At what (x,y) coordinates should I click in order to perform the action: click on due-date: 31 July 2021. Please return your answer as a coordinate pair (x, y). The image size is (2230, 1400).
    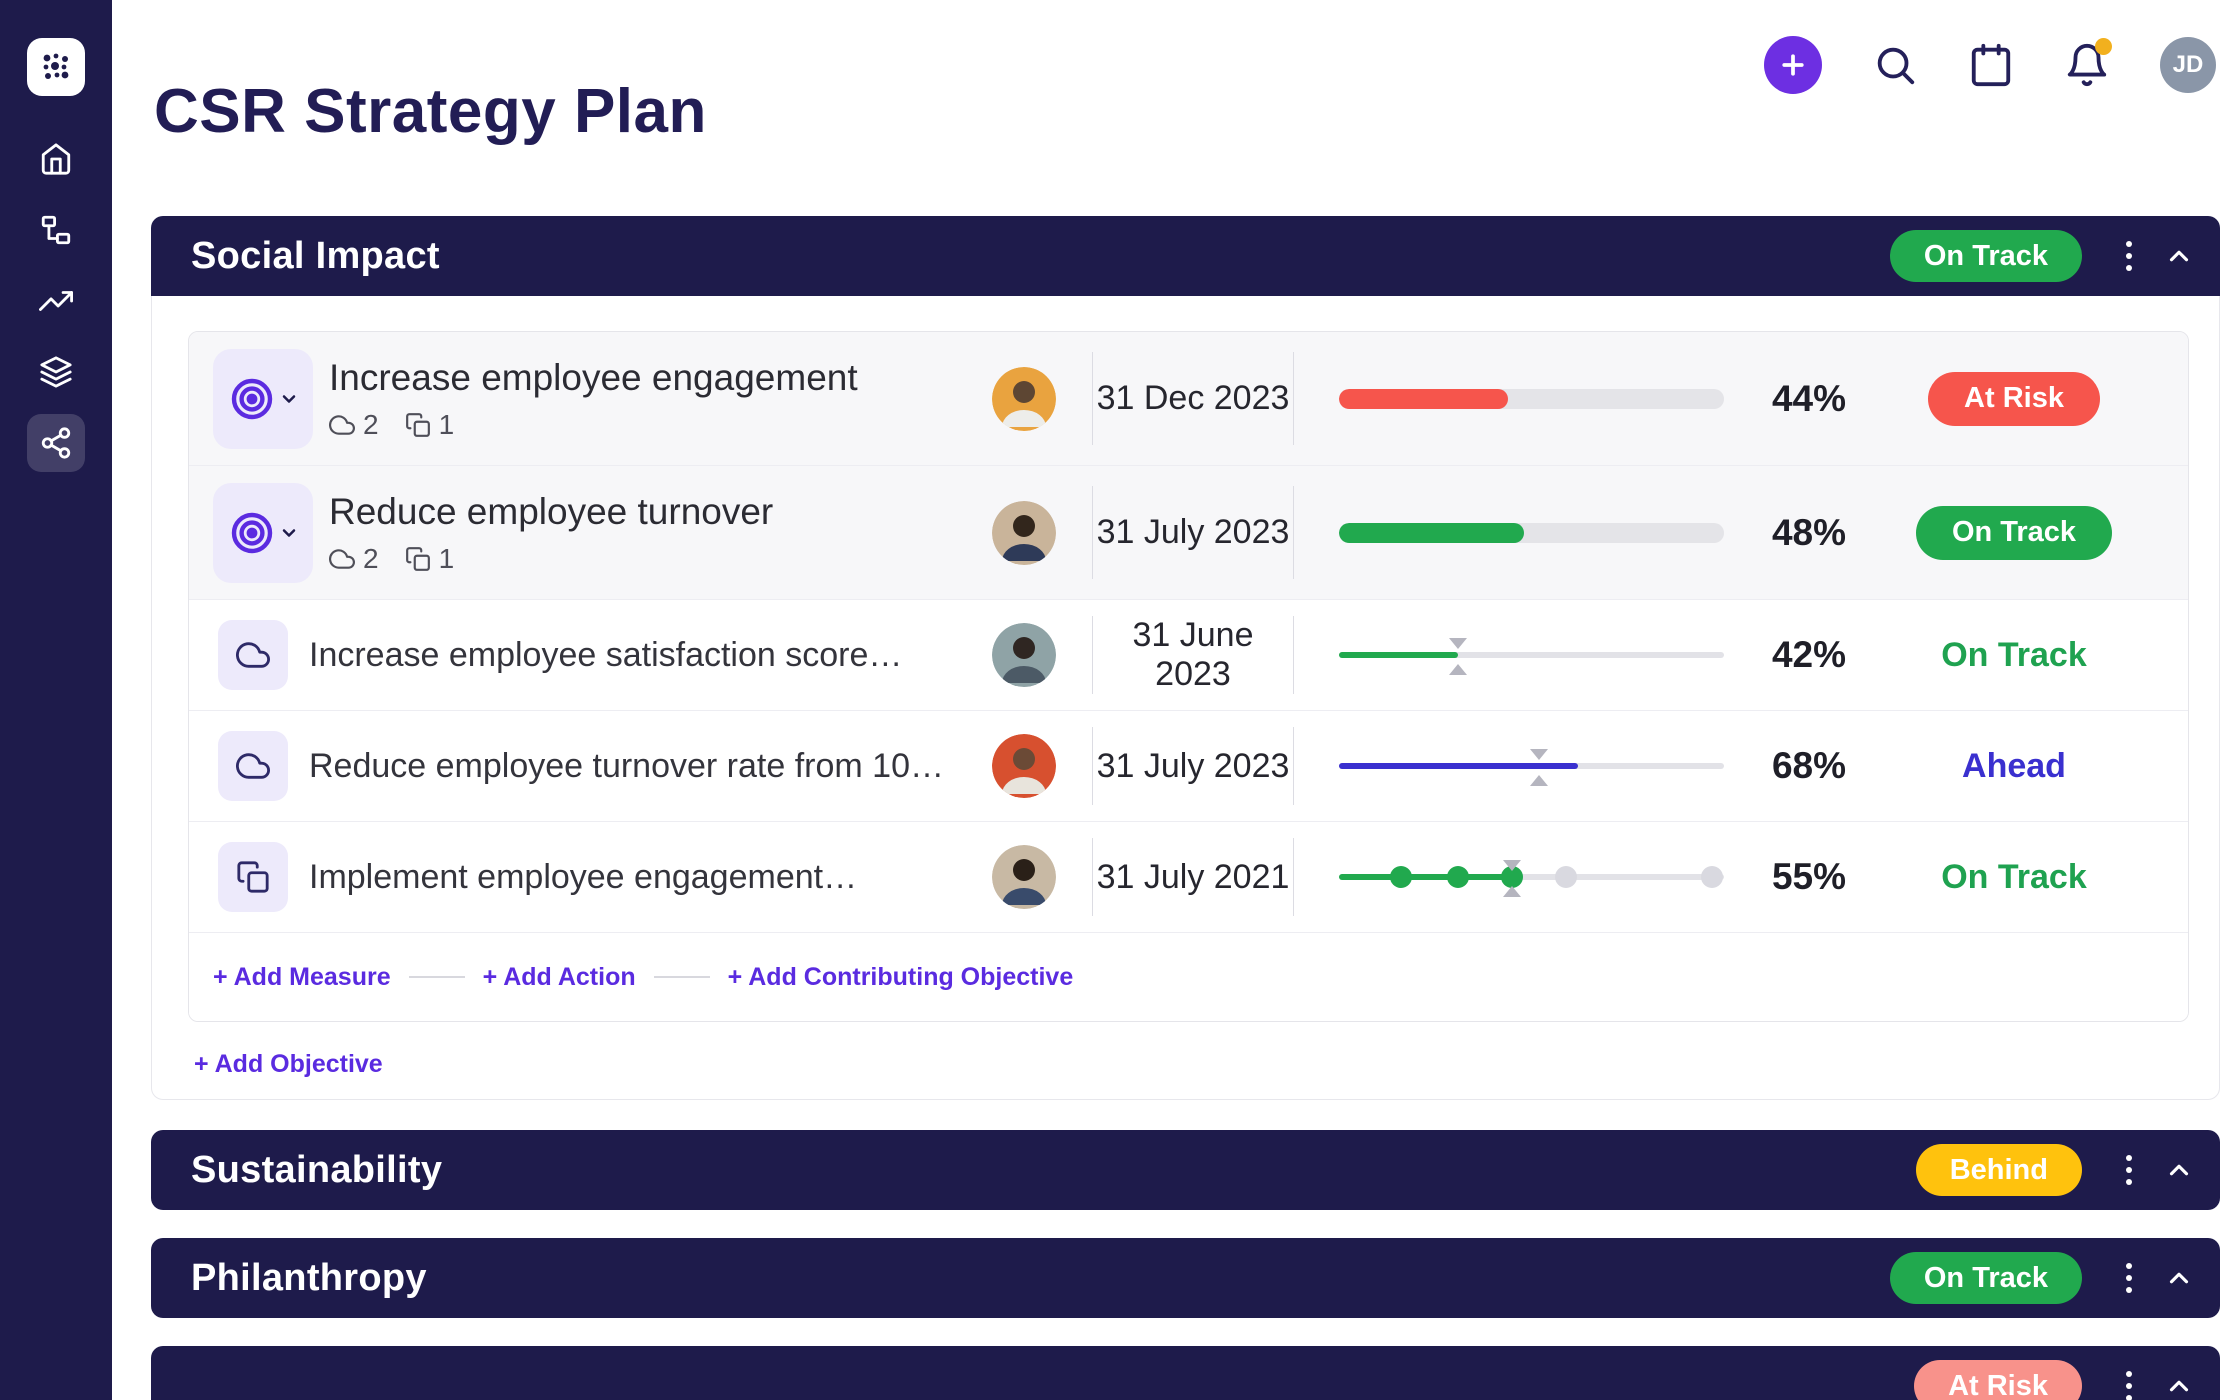
    Looking at the image, I should click on (1193, 876).